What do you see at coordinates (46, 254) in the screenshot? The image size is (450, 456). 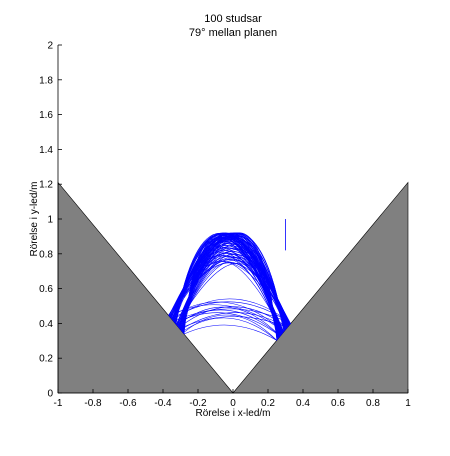 I see `y-tick-label: 0.8` at bounding box center [46, 254].